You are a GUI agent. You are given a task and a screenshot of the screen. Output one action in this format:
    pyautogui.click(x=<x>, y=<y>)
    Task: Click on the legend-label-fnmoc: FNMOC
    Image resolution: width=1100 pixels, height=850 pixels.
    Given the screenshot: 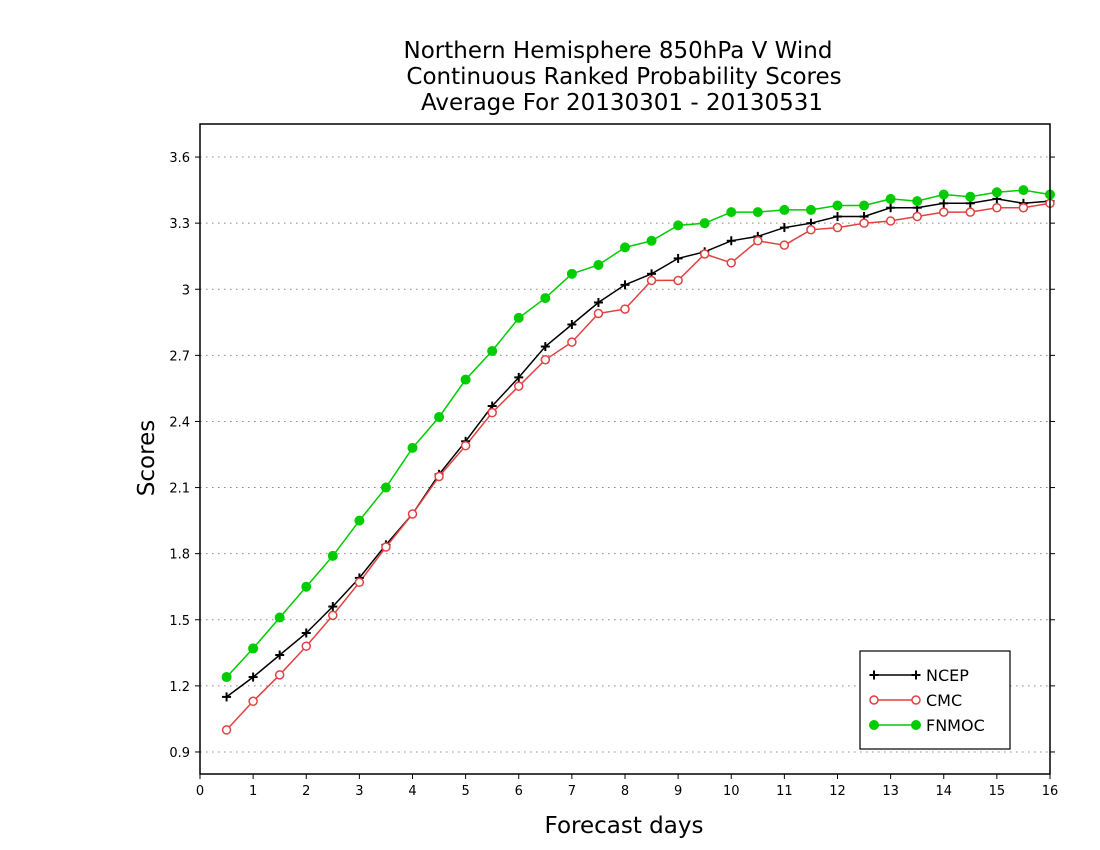 What is the action you would take?
    pyautogui.click(x=955, y=725)
    